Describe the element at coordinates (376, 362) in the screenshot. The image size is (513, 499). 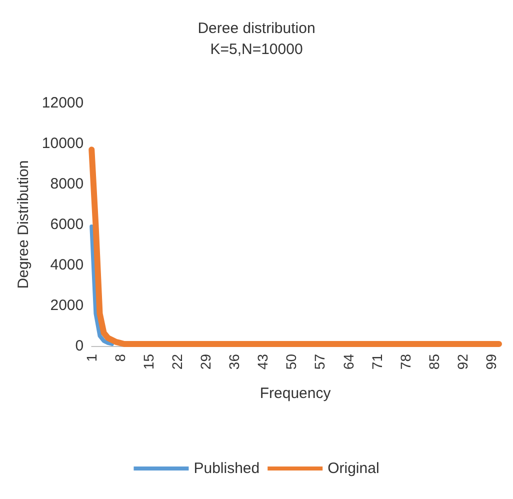
I see `x-tick-label: 71` at that location.